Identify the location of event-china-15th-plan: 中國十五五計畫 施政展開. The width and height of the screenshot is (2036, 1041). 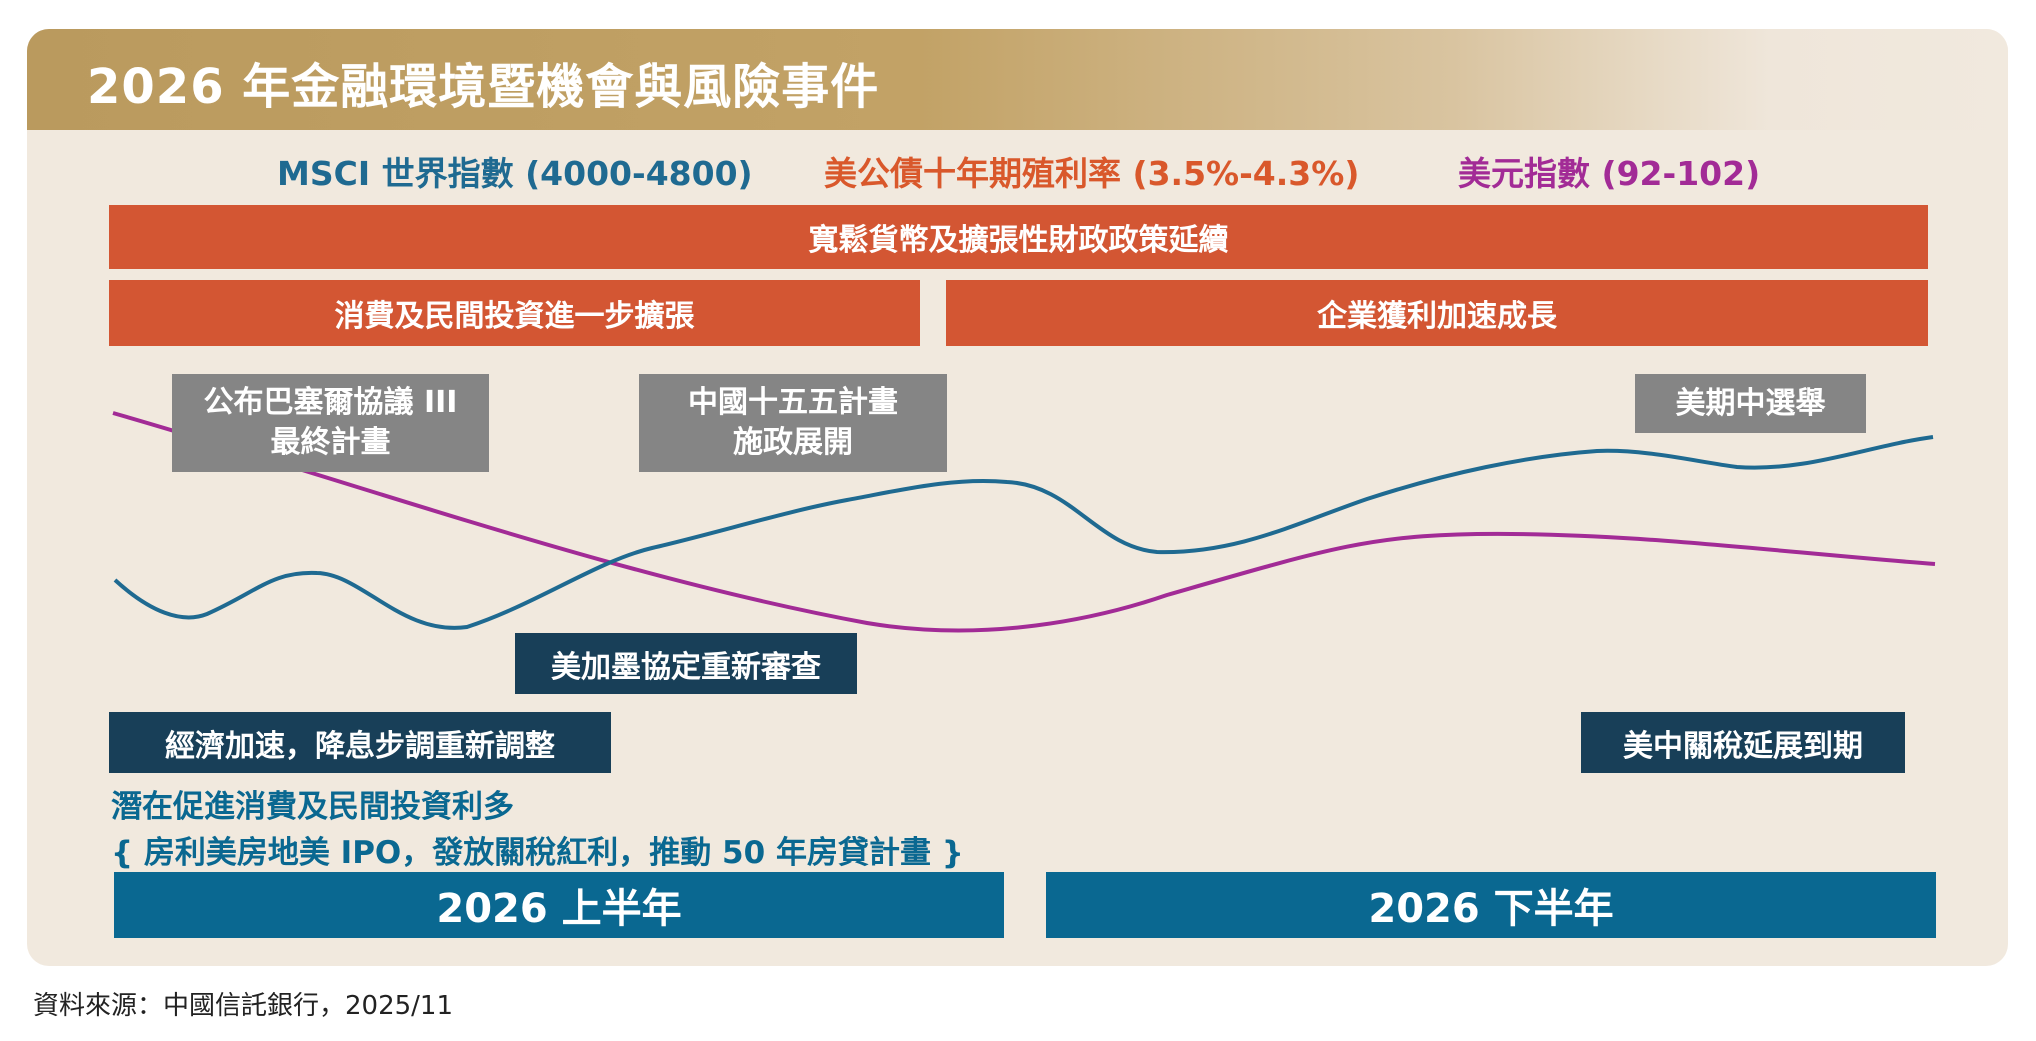
(793, 423).